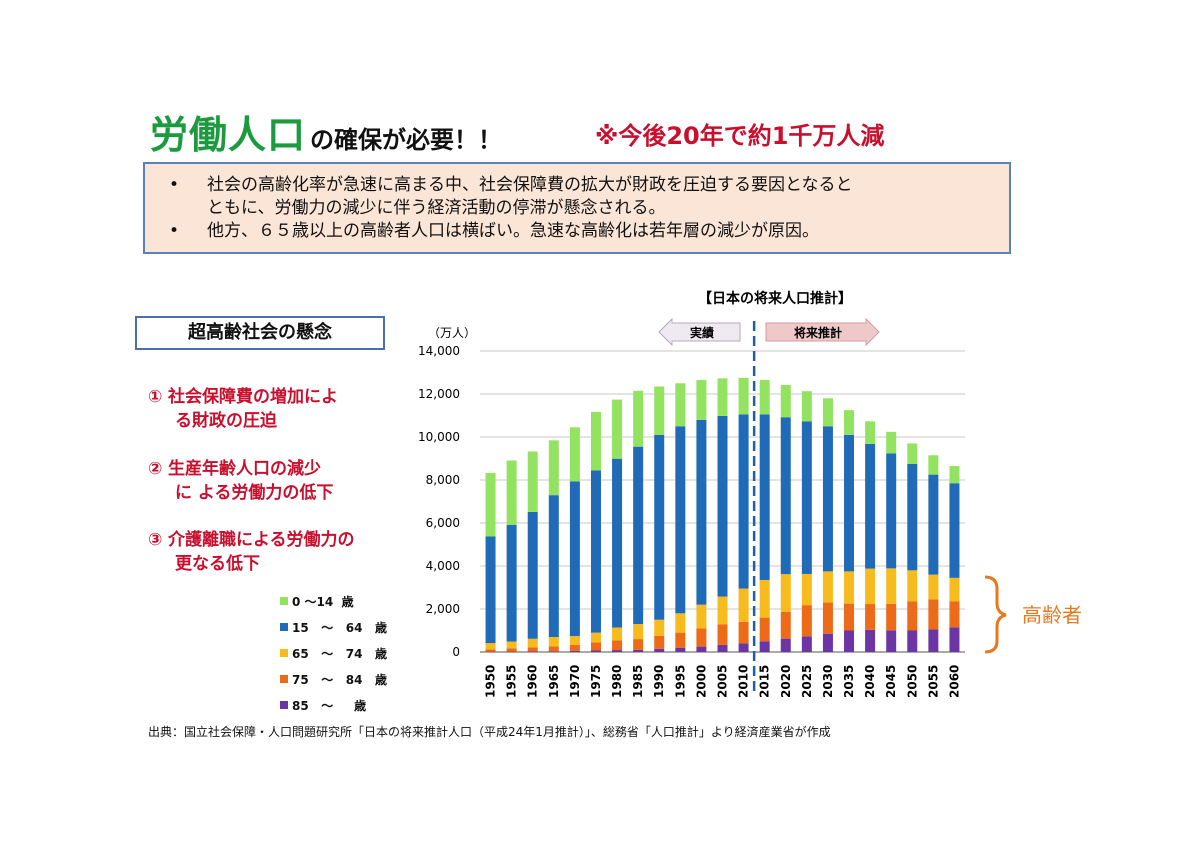 The image size is (1200, 849). I want to click on title-note: ※今後20年で約1千万人減, so click(740, 136).